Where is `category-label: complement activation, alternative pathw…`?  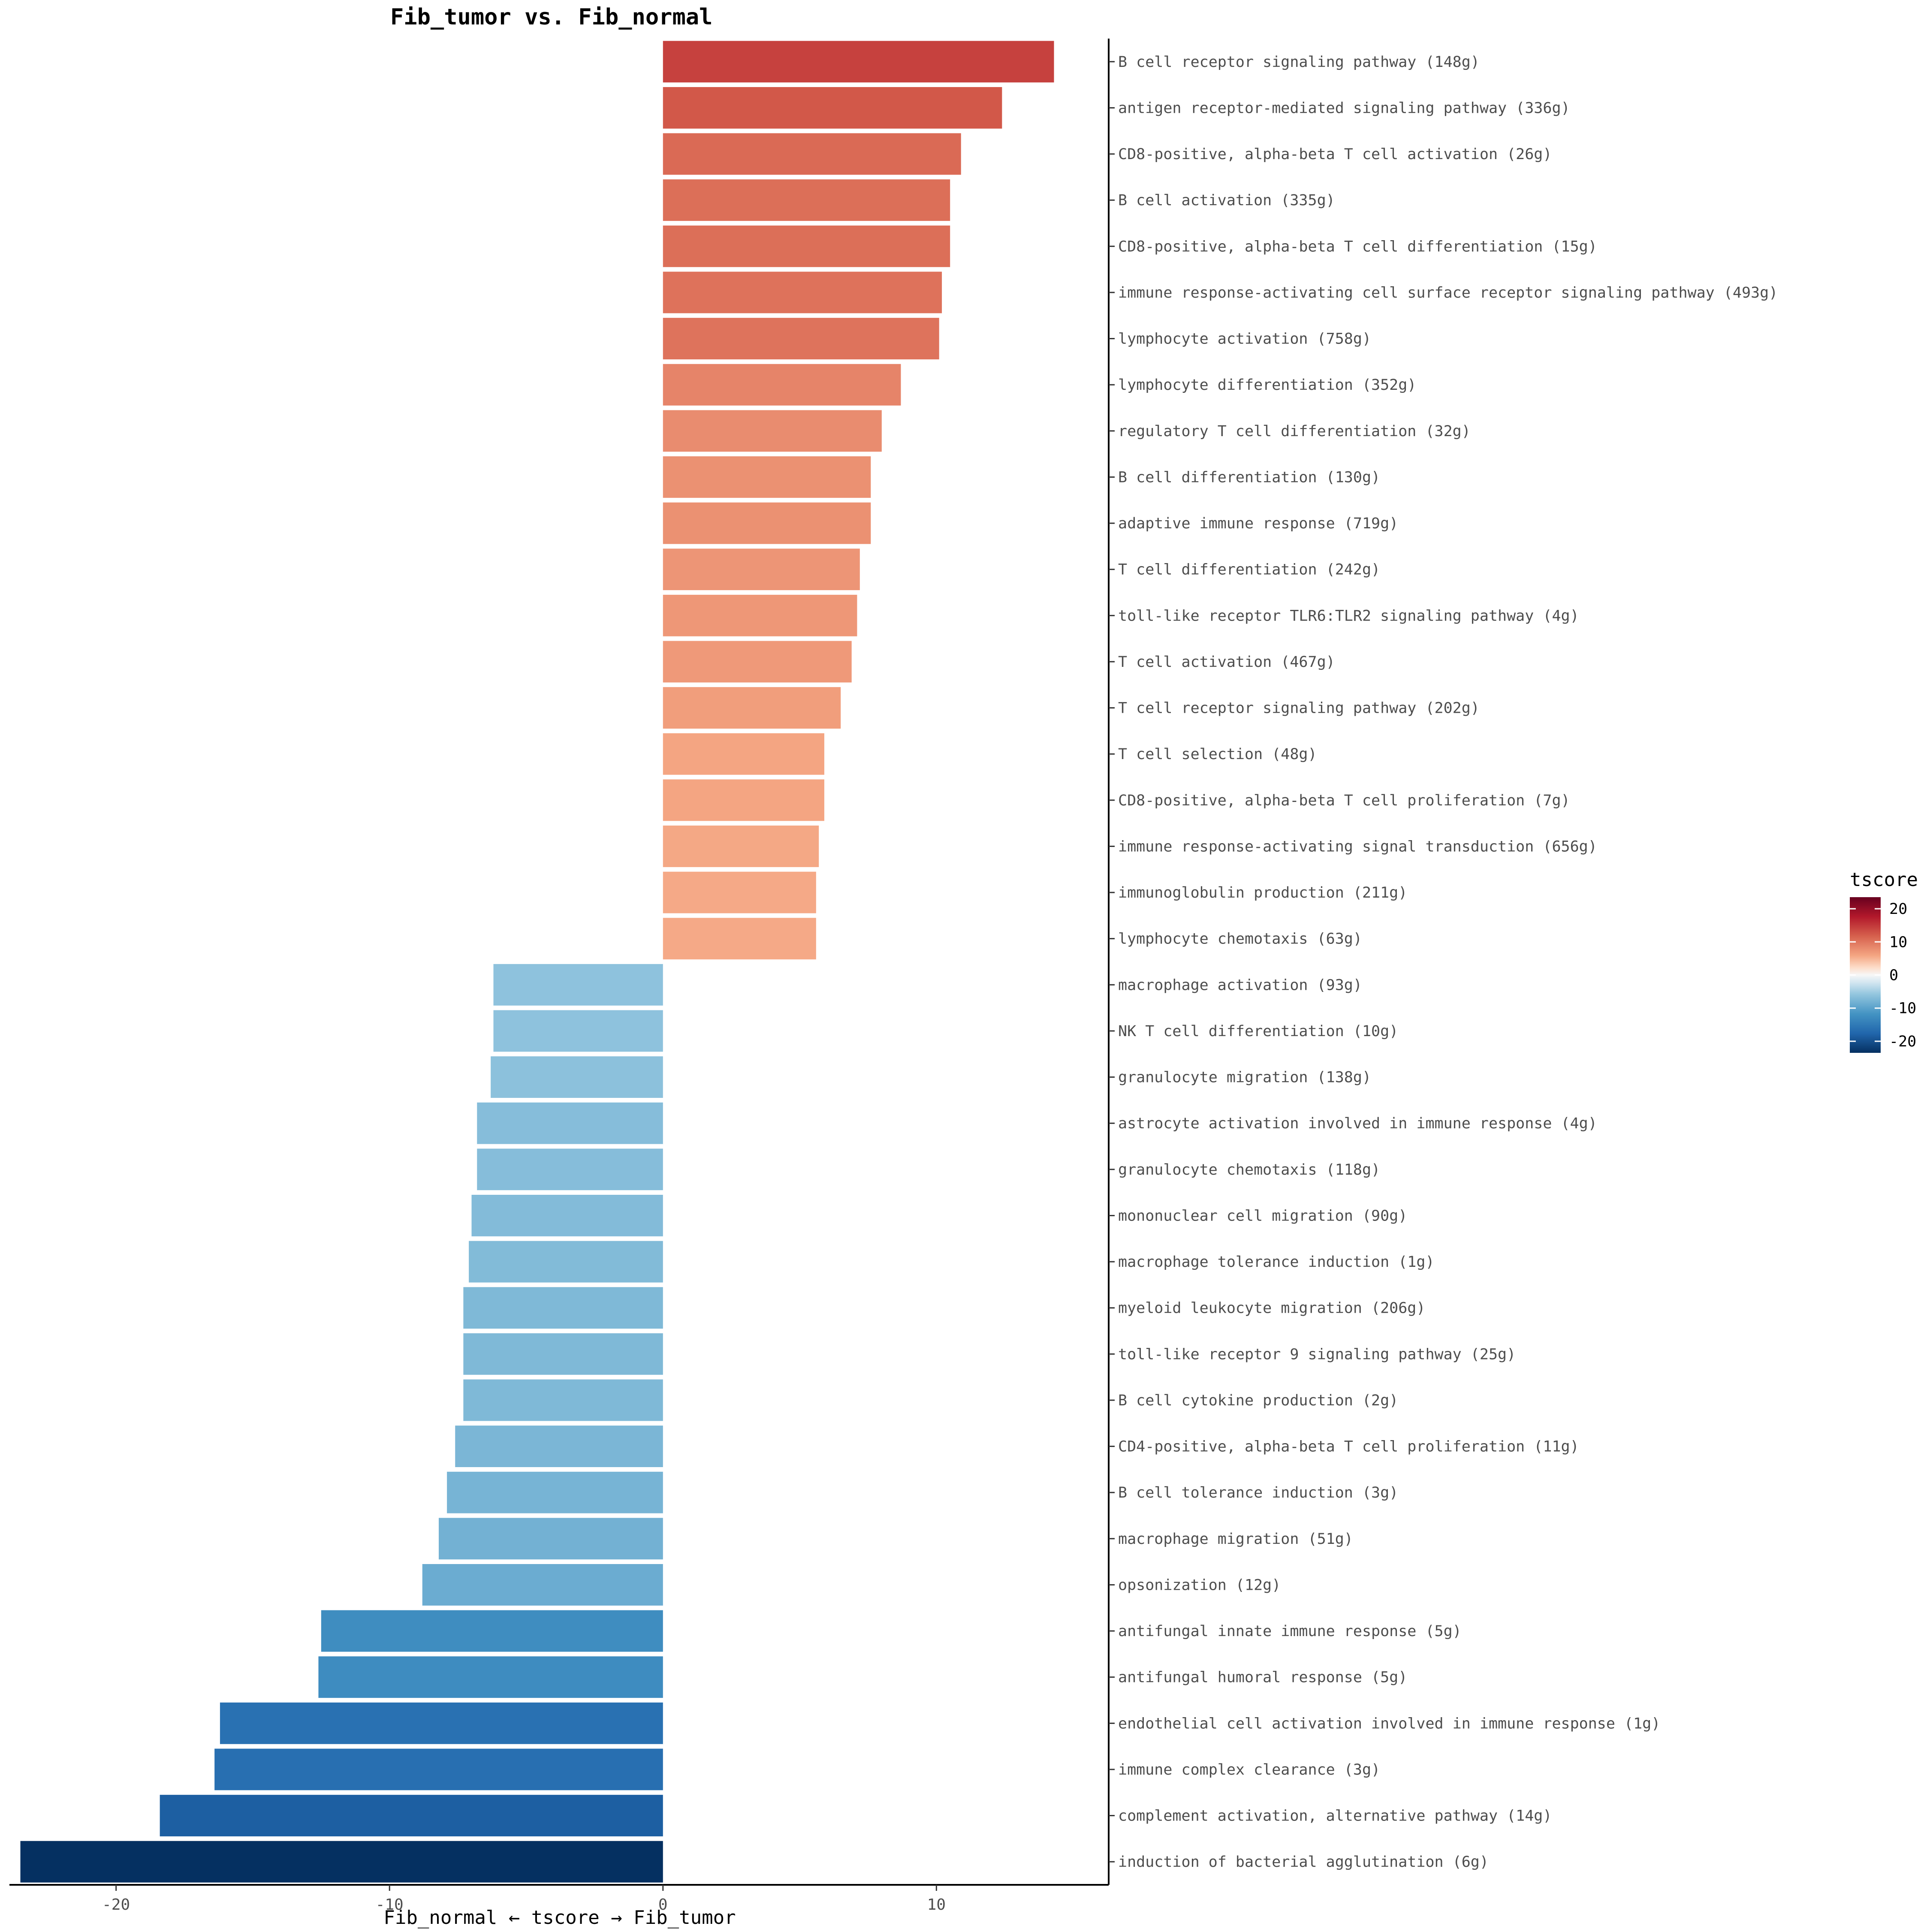 category-label: complement activation, alternative pathw… is located at coordinates (1335, 1816).